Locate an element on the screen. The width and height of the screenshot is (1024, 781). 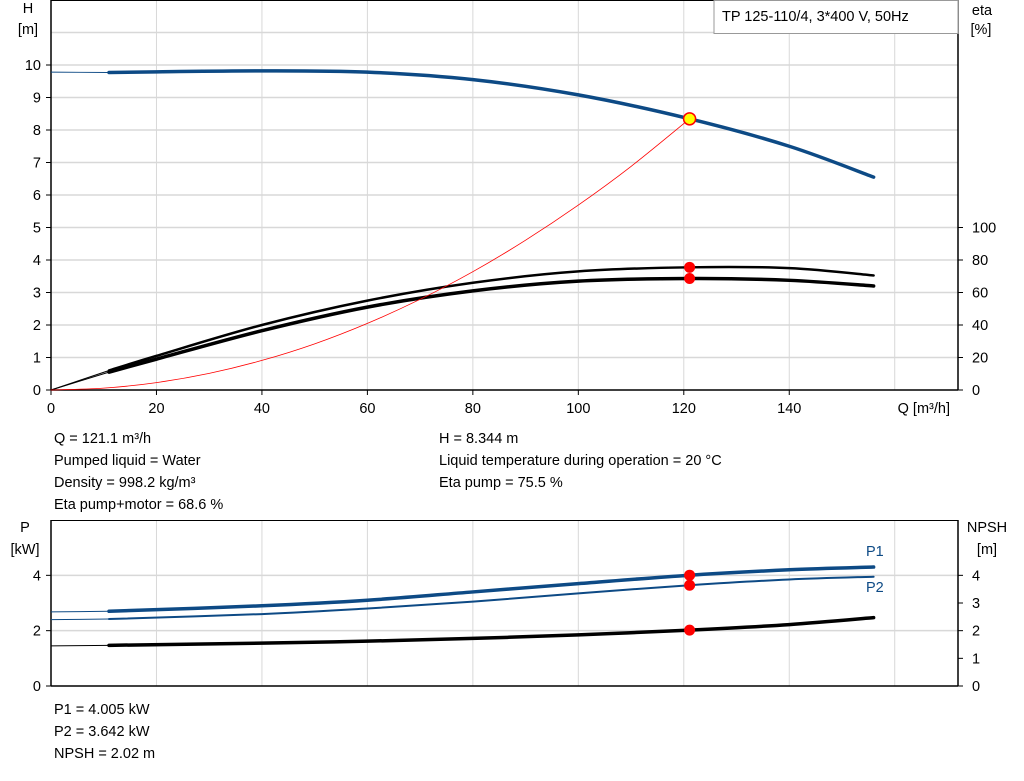
P1-curve-extension is located at coordinates (80, 611).